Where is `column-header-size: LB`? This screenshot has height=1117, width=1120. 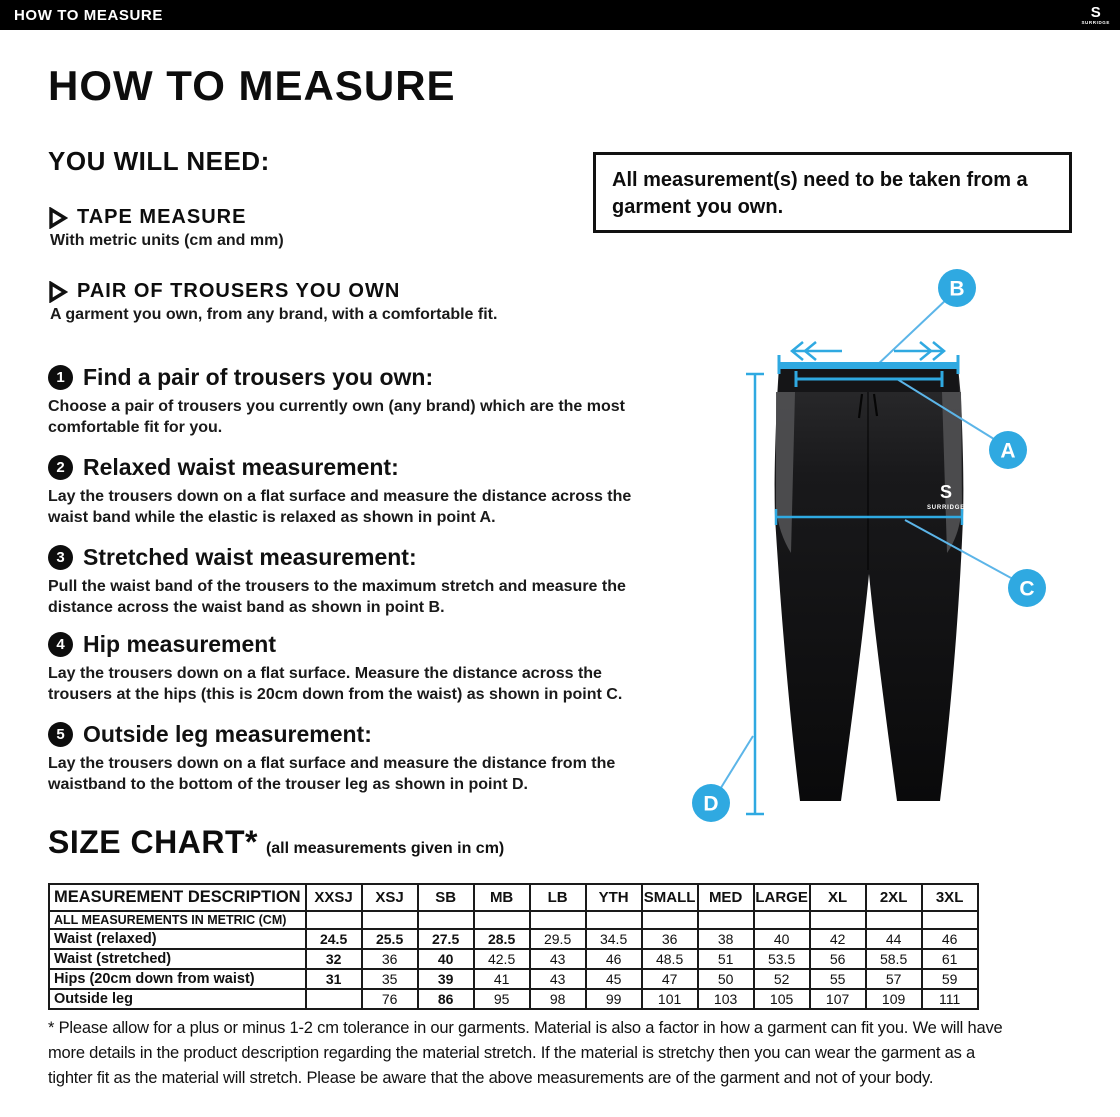 column-header-size: LB is located at coordinates (557, 897).